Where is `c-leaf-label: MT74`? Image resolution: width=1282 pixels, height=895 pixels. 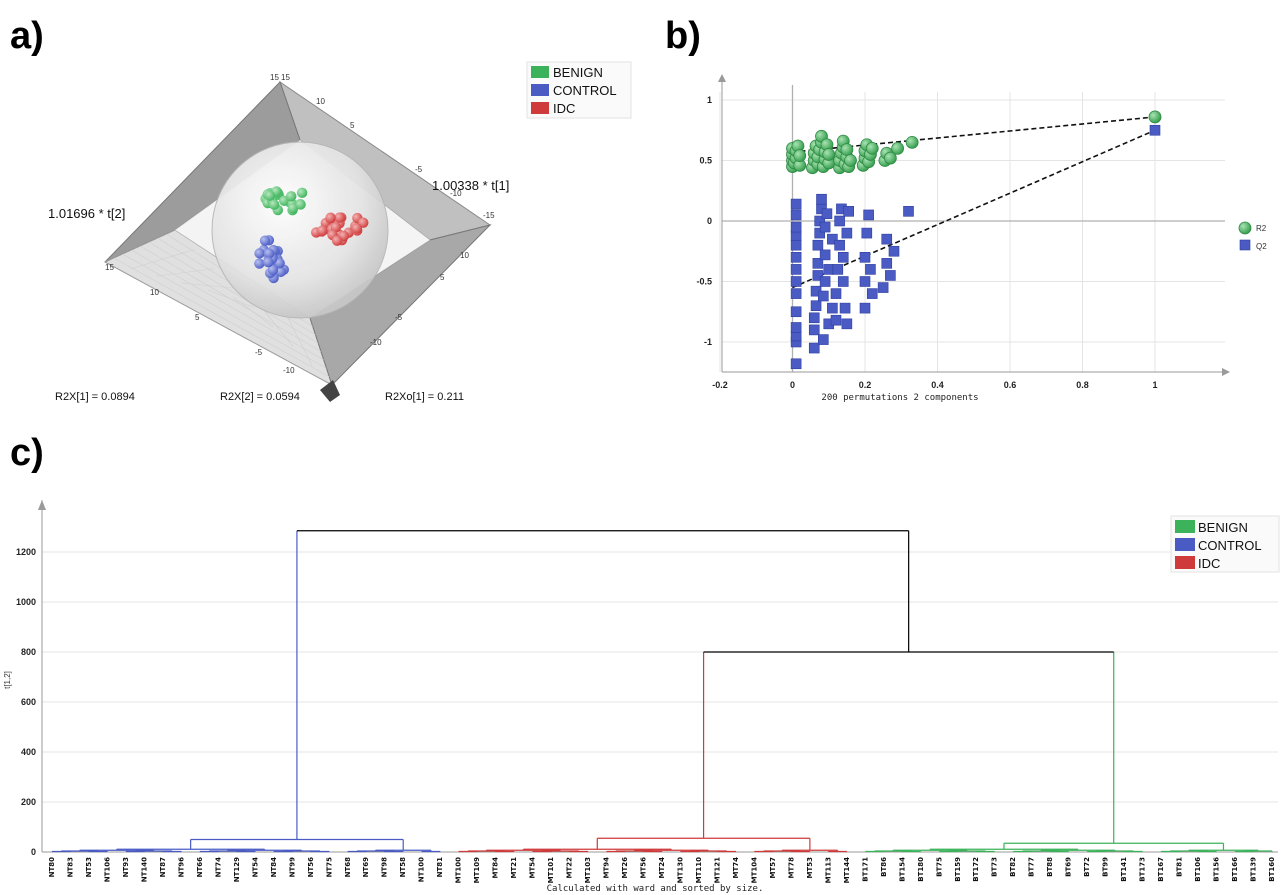
c-leaf-label: MT74 is located at coordinates (736, 868).